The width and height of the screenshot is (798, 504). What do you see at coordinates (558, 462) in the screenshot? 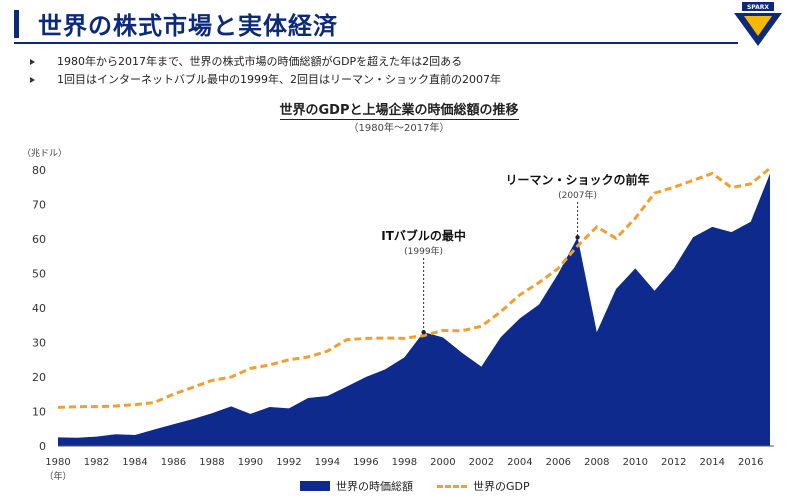
I see `x-tick-label: 2006` at bounding box center [558, 462].